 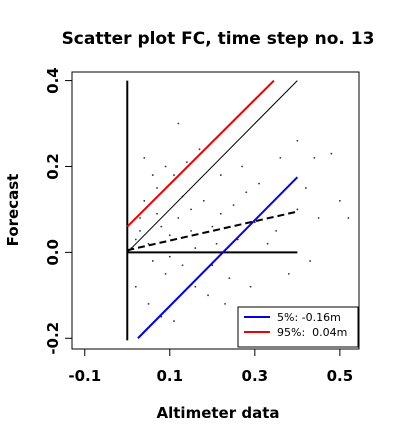 What do you see at coordinates (340, 376) in the screenshot?
I see `x-tick-label: 0.5` at bounding box center [340, 376].